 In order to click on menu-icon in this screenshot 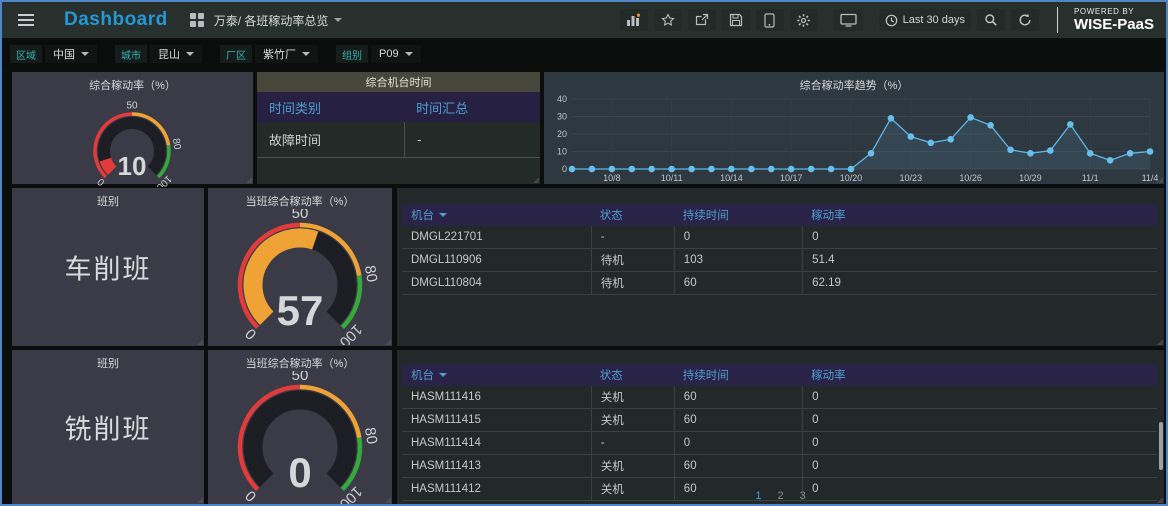, I will do `click(31, 20)`.